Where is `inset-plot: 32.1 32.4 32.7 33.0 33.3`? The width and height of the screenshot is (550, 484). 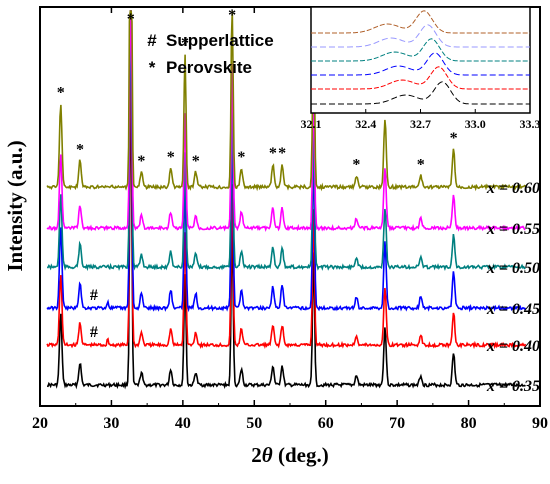
inset-plot: 32.1 32.4 32.7 33.0 33.3 is located at coordinates (421, 68).